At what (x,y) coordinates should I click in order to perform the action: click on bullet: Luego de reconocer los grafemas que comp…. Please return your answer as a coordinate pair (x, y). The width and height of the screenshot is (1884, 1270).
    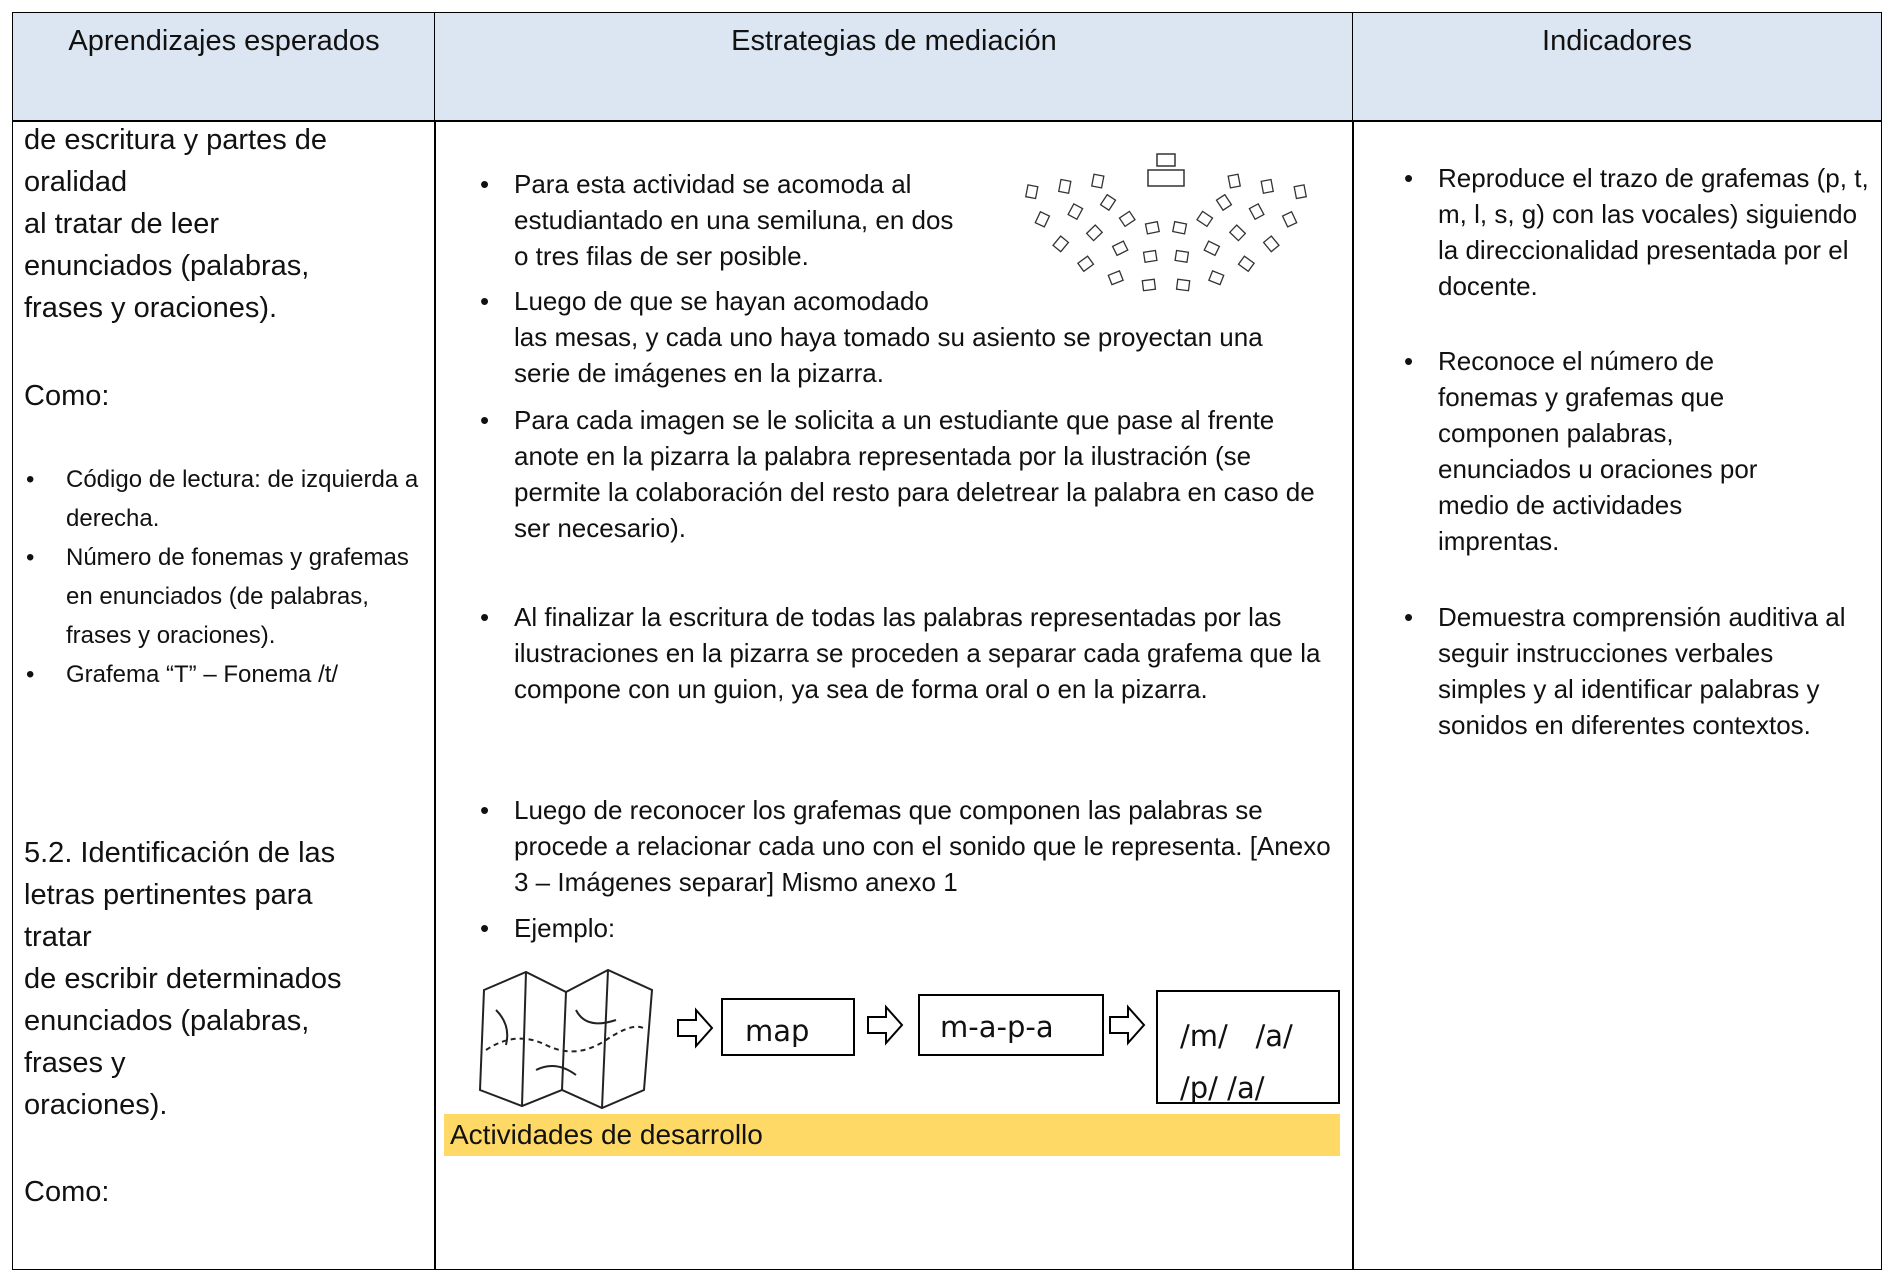
    Looking at the image, I should click on (910, 846).